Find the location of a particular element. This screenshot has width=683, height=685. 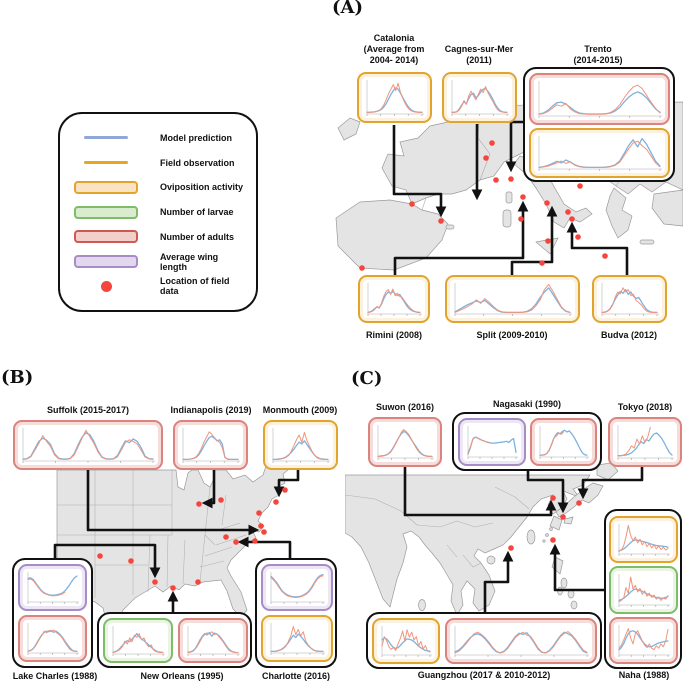

panel-c-arrows is located at coordinates (523, 539).